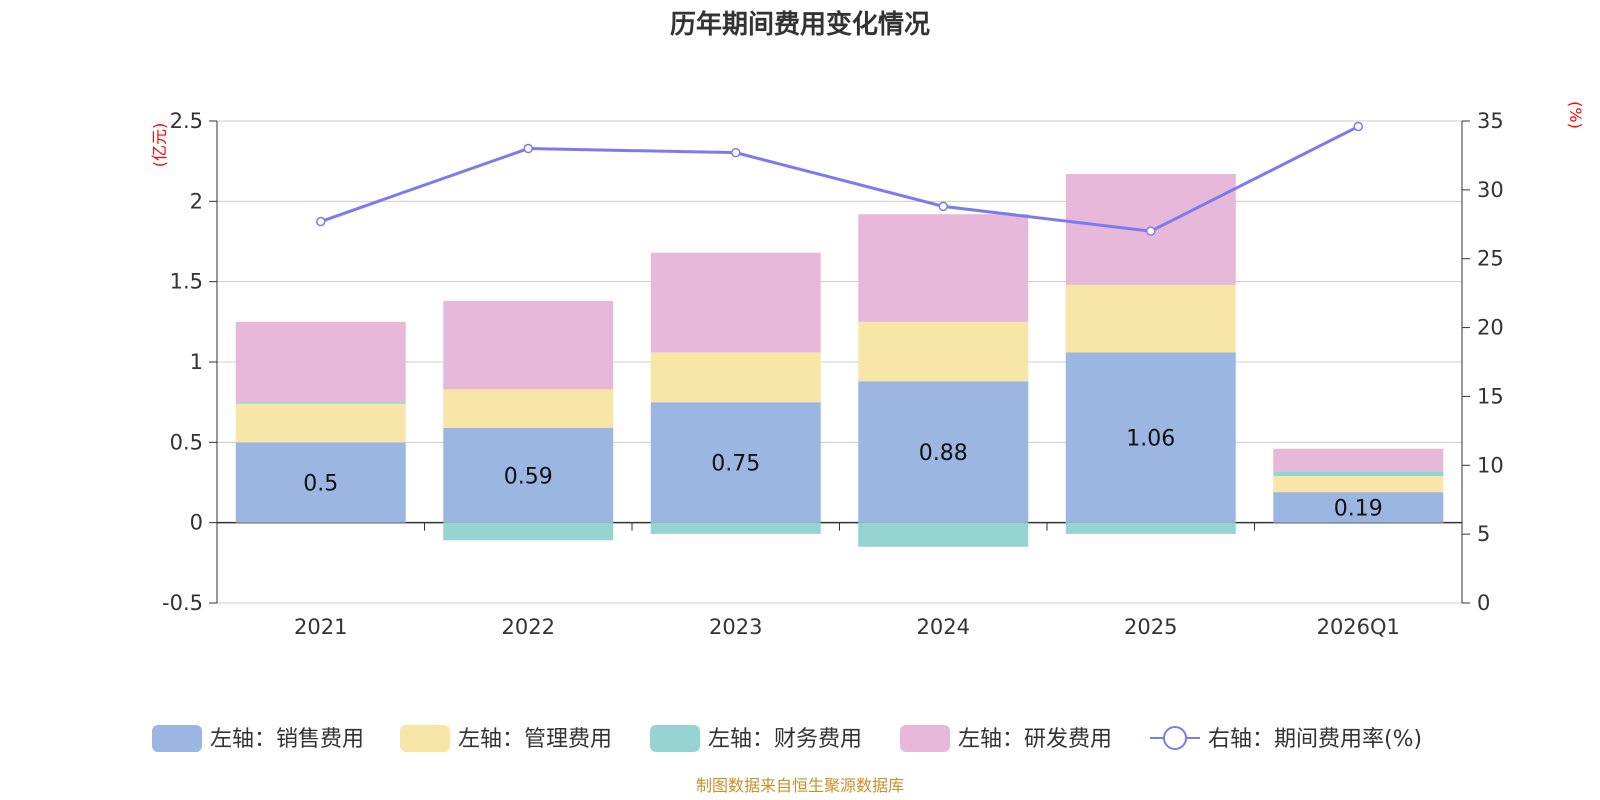 This screenshot has height=800, width=1600. I want to click on bar-value-label: 0.59, so click(528, 476).